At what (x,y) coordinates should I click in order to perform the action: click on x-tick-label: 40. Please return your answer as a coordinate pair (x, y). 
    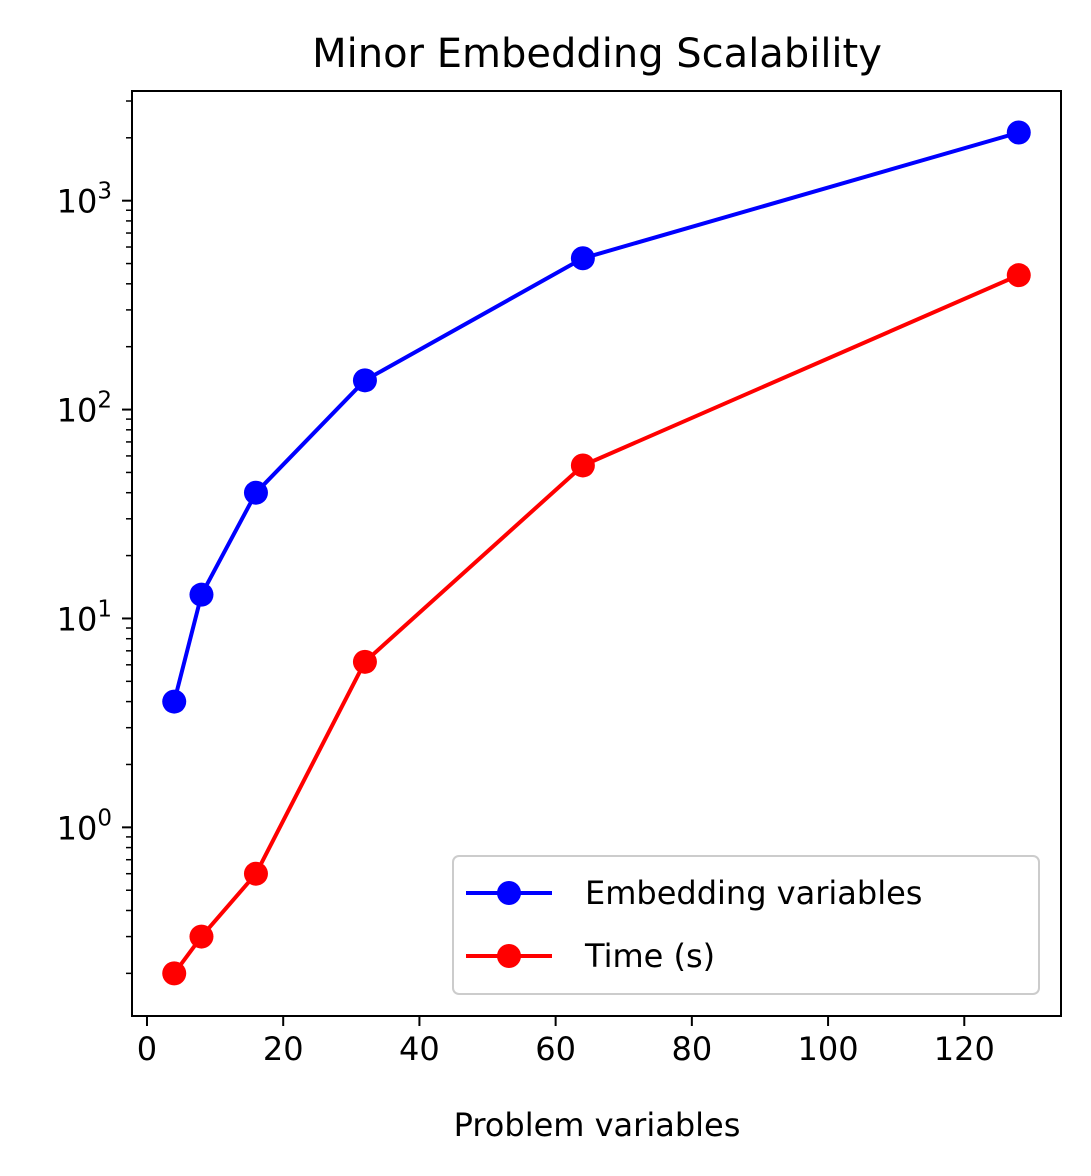
    Looking at the image, I should click on (419, 1049).